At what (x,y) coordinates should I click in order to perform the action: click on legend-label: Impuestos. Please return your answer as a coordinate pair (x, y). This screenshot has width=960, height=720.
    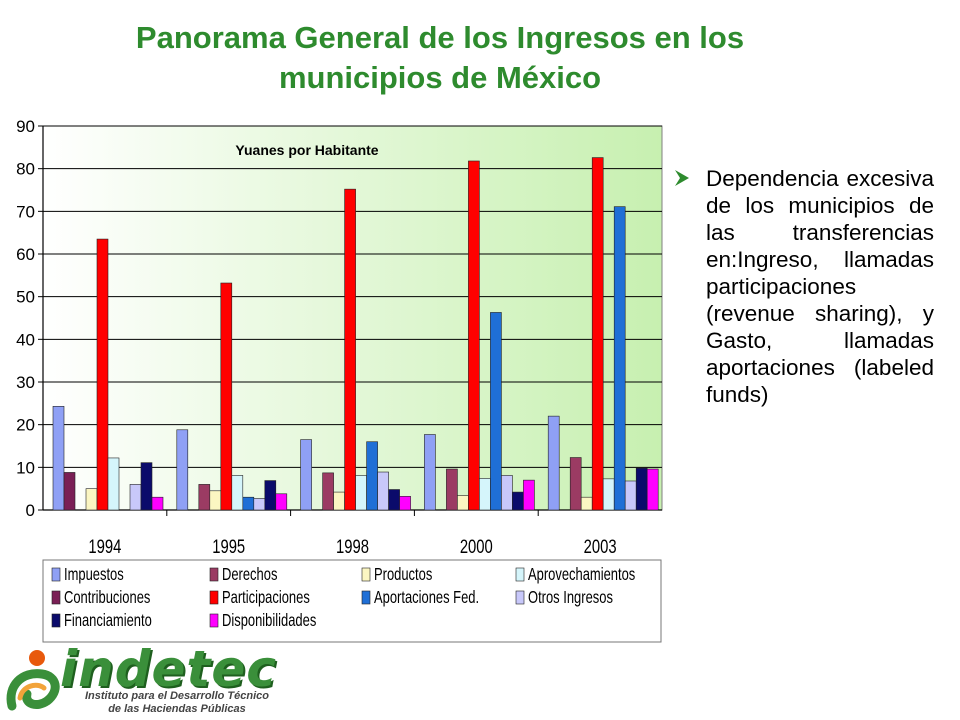
    Looking at the image, I should click on (94, 575).